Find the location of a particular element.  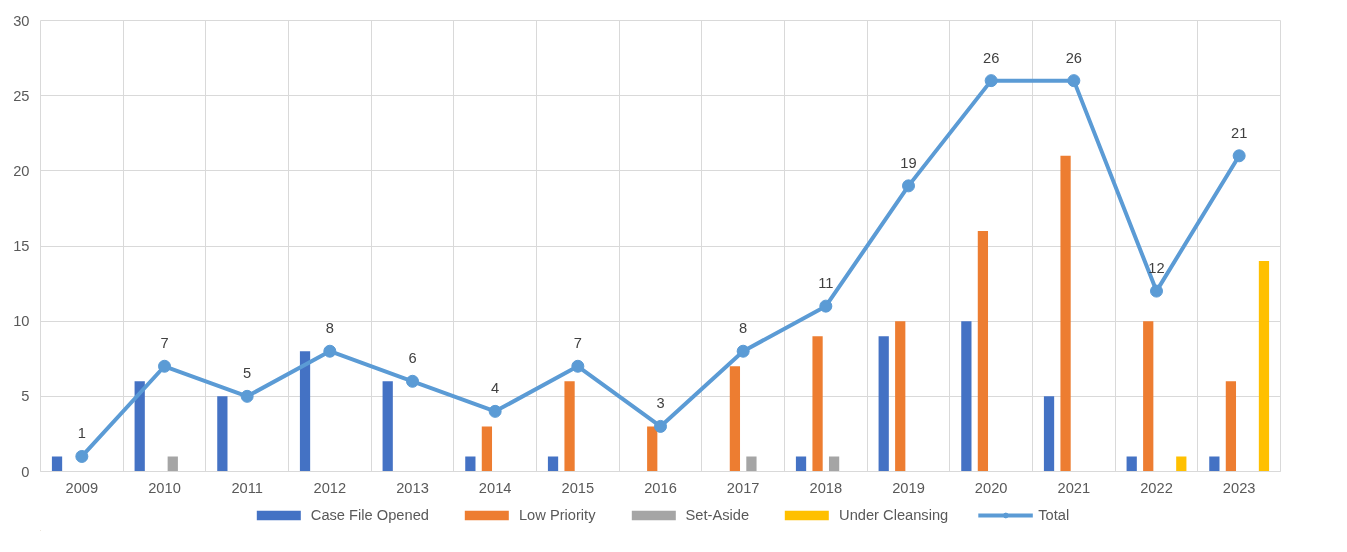

data-label: 5 is located at coordinates (247, 373).